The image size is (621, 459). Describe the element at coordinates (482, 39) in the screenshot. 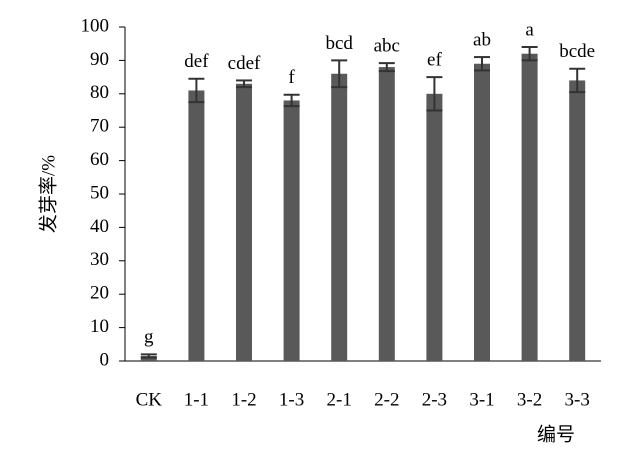

I see `significance-letter: ab` at that location.